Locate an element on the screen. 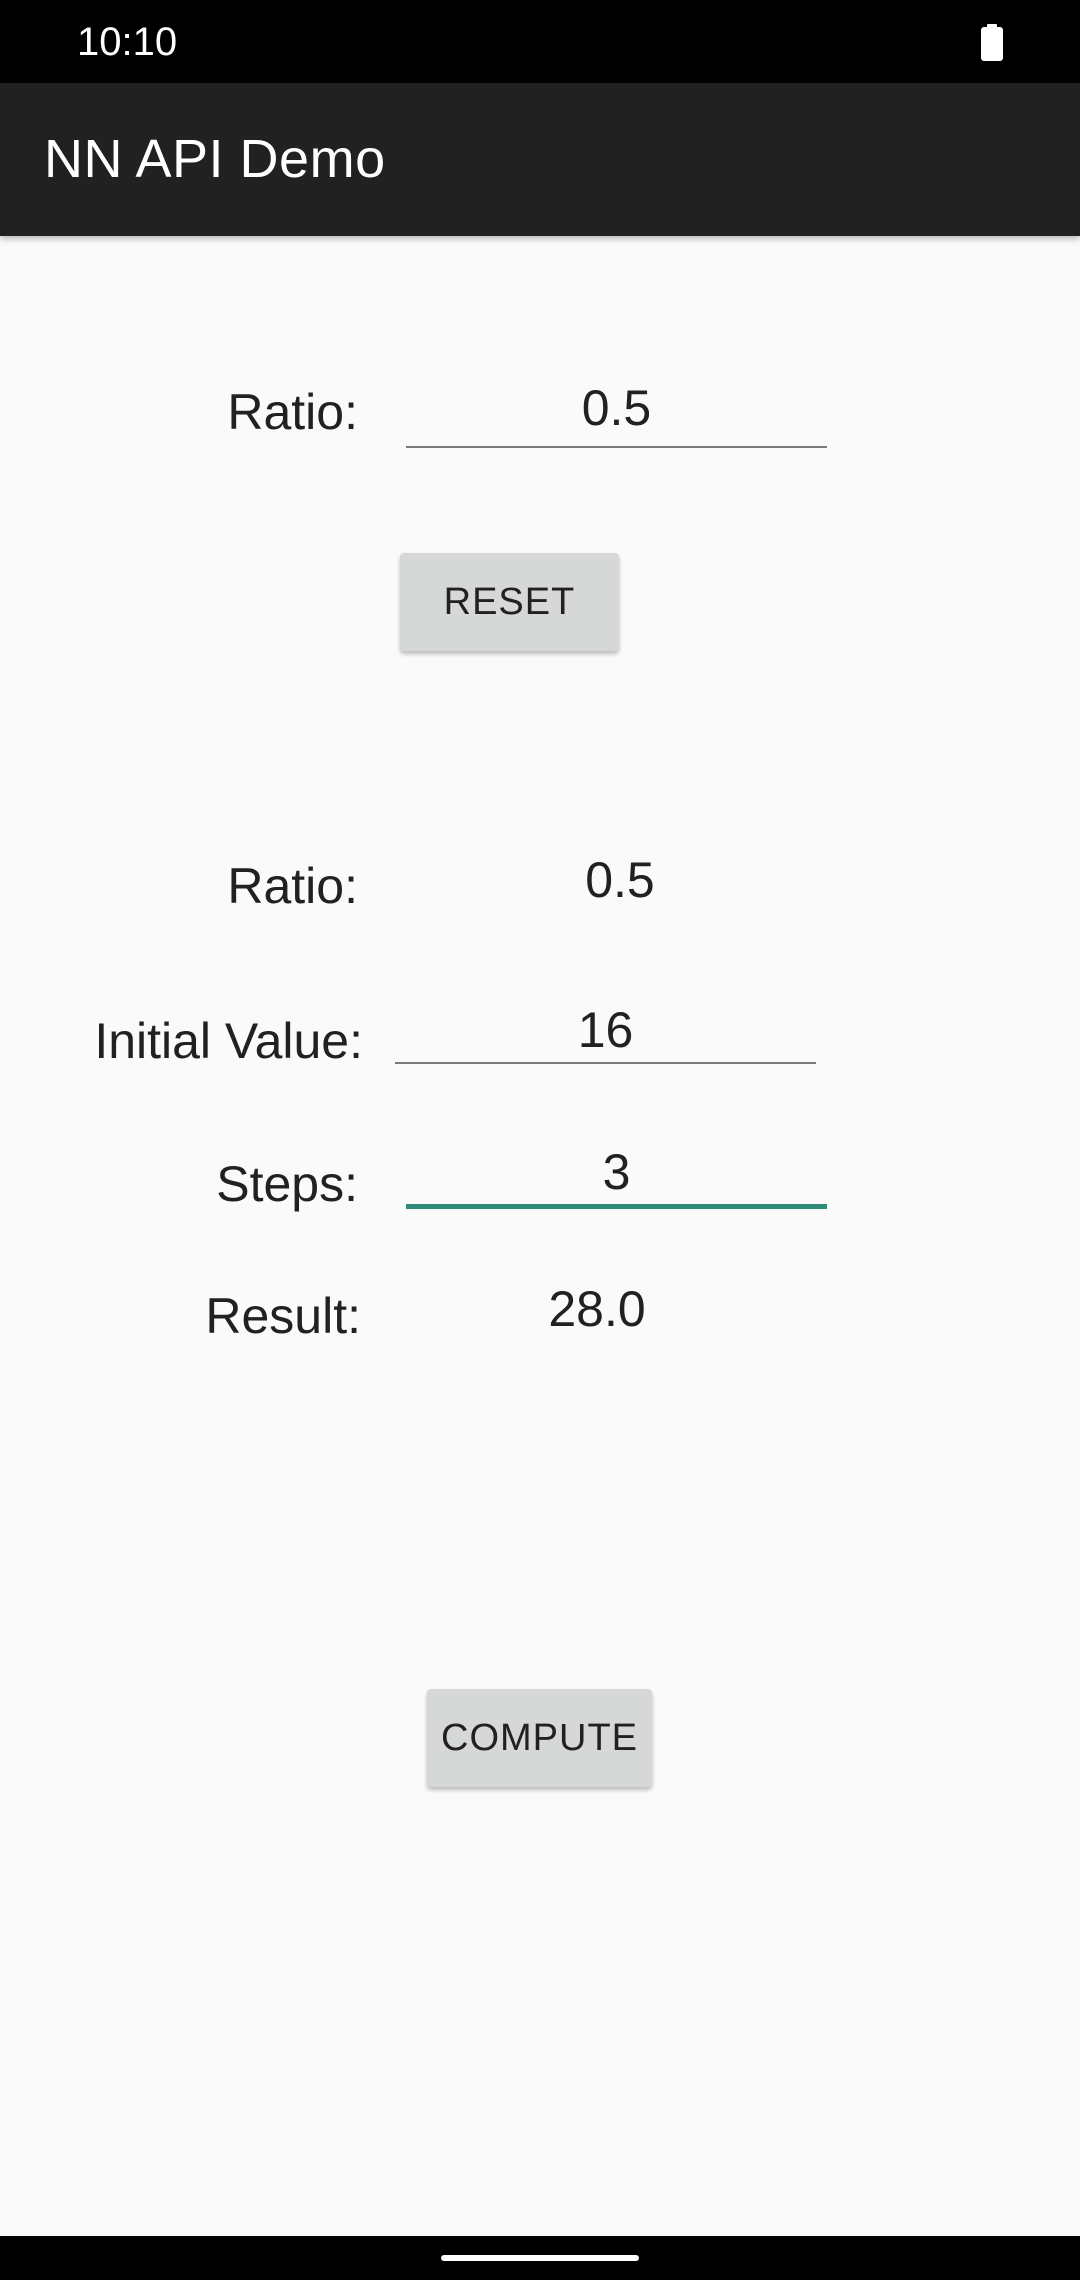  navigation-bar is located at coordinates (540, 2258).